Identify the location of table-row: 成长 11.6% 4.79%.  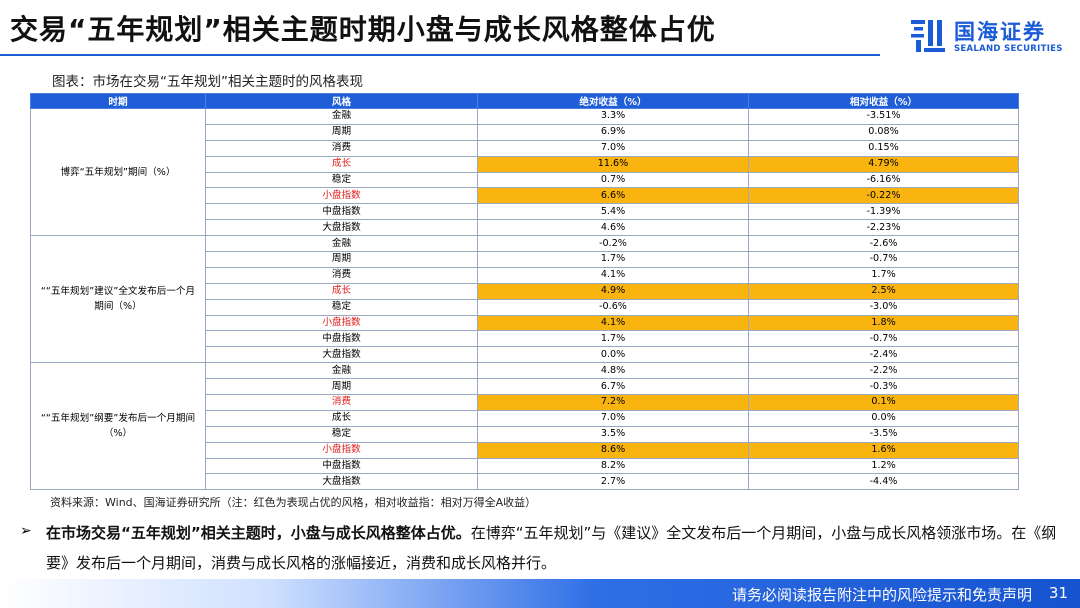
(525, 164).